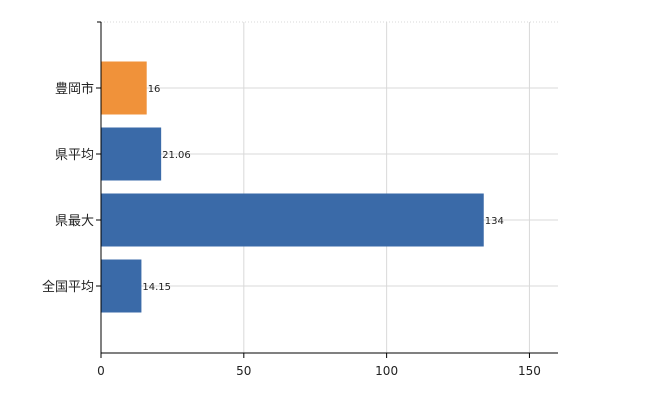  What do you see at coordinates (156, 287) in the screenshot?
I see `data-label: 14.15` at bounding box center [156, 287].